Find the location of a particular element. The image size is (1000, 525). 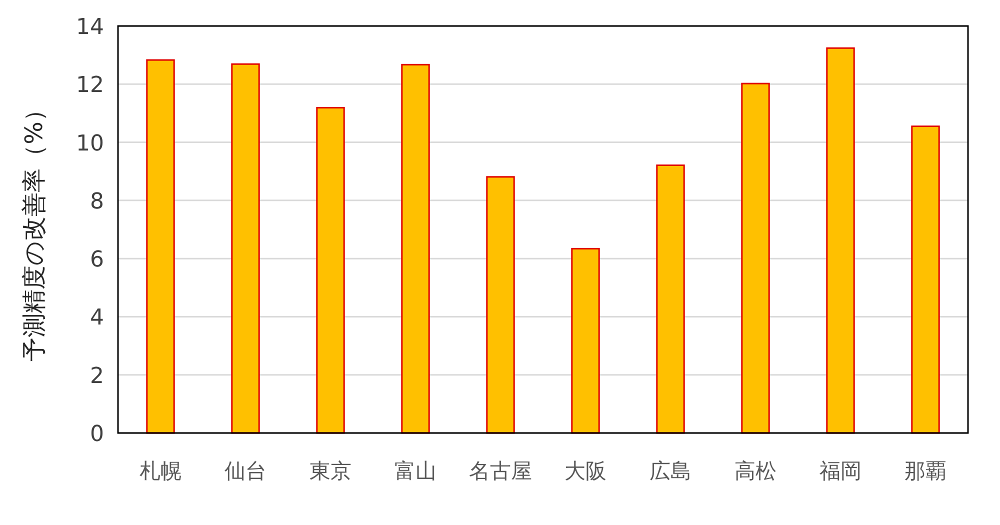

y-tick-label: 14 is located at coordinates (90, 27).